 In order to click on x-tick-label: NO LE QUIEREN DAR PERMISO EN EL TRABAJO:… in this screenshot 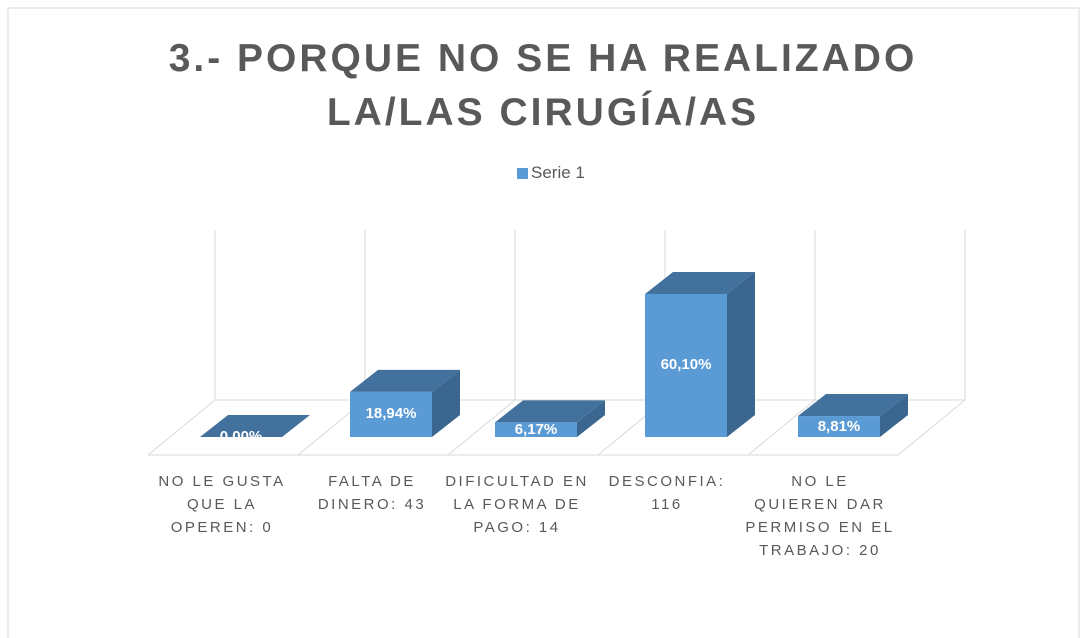, I will do `click(820, 516)`.